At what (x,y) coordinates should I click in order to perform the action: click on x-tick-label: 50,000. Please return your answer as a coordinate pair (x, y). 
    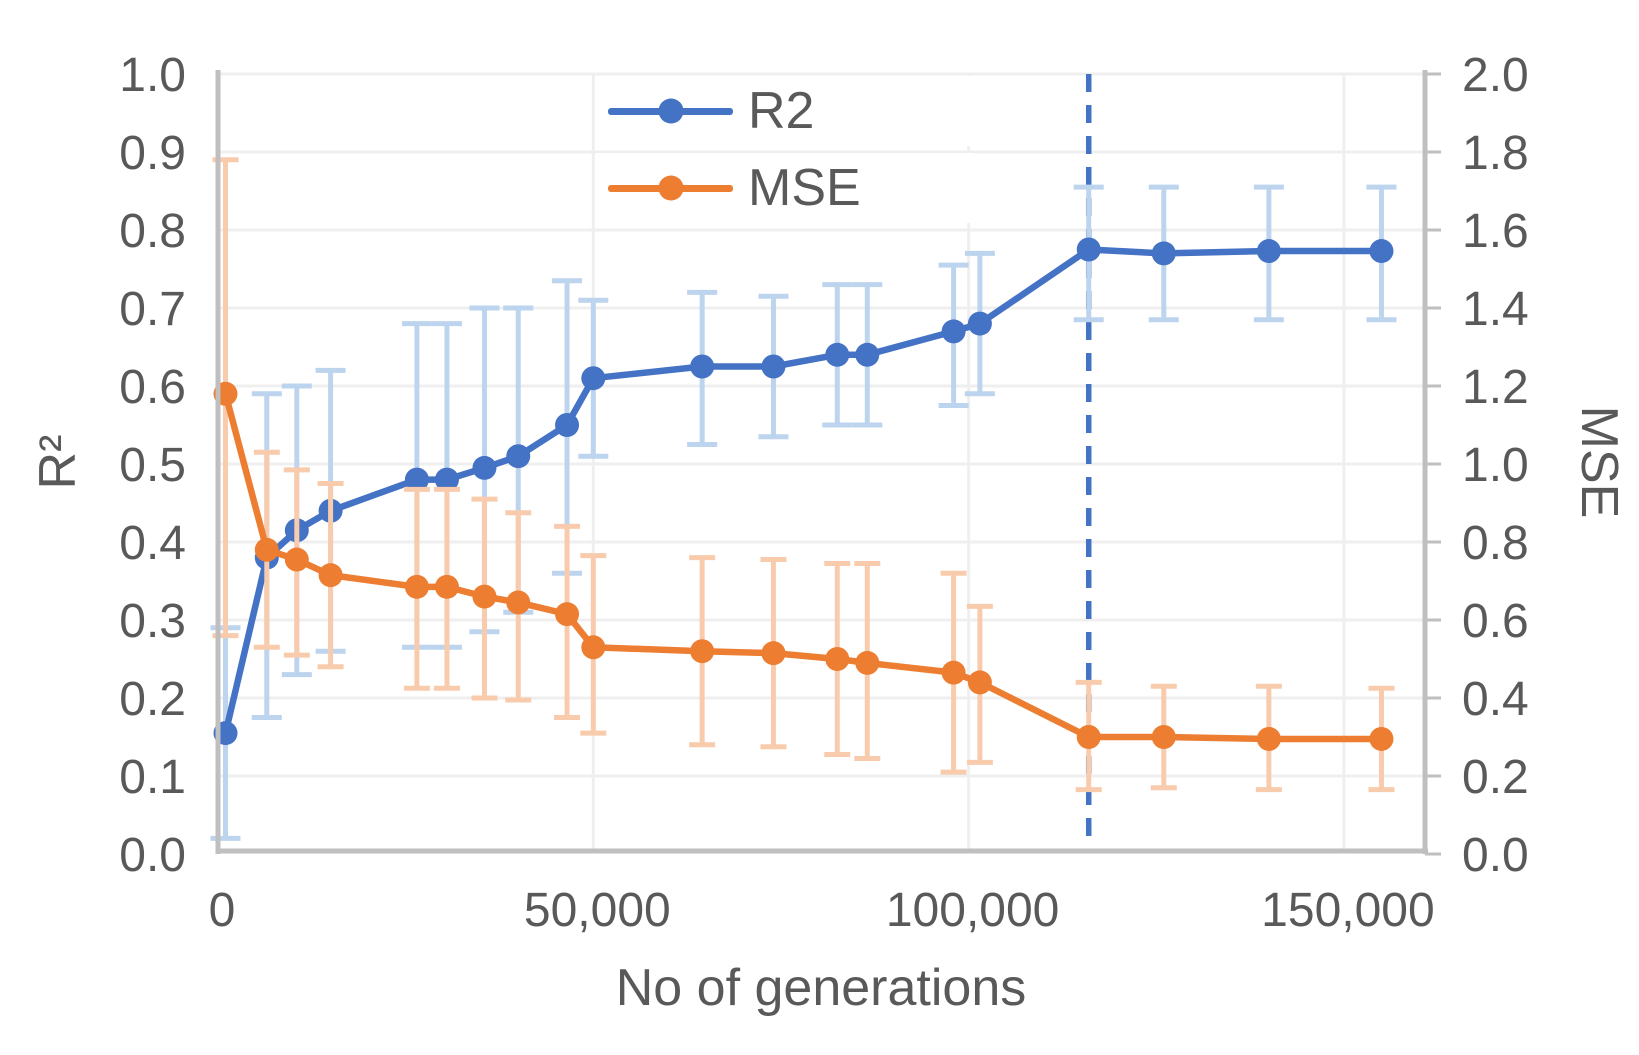
    Looking at the image, I should click on (597, 910).